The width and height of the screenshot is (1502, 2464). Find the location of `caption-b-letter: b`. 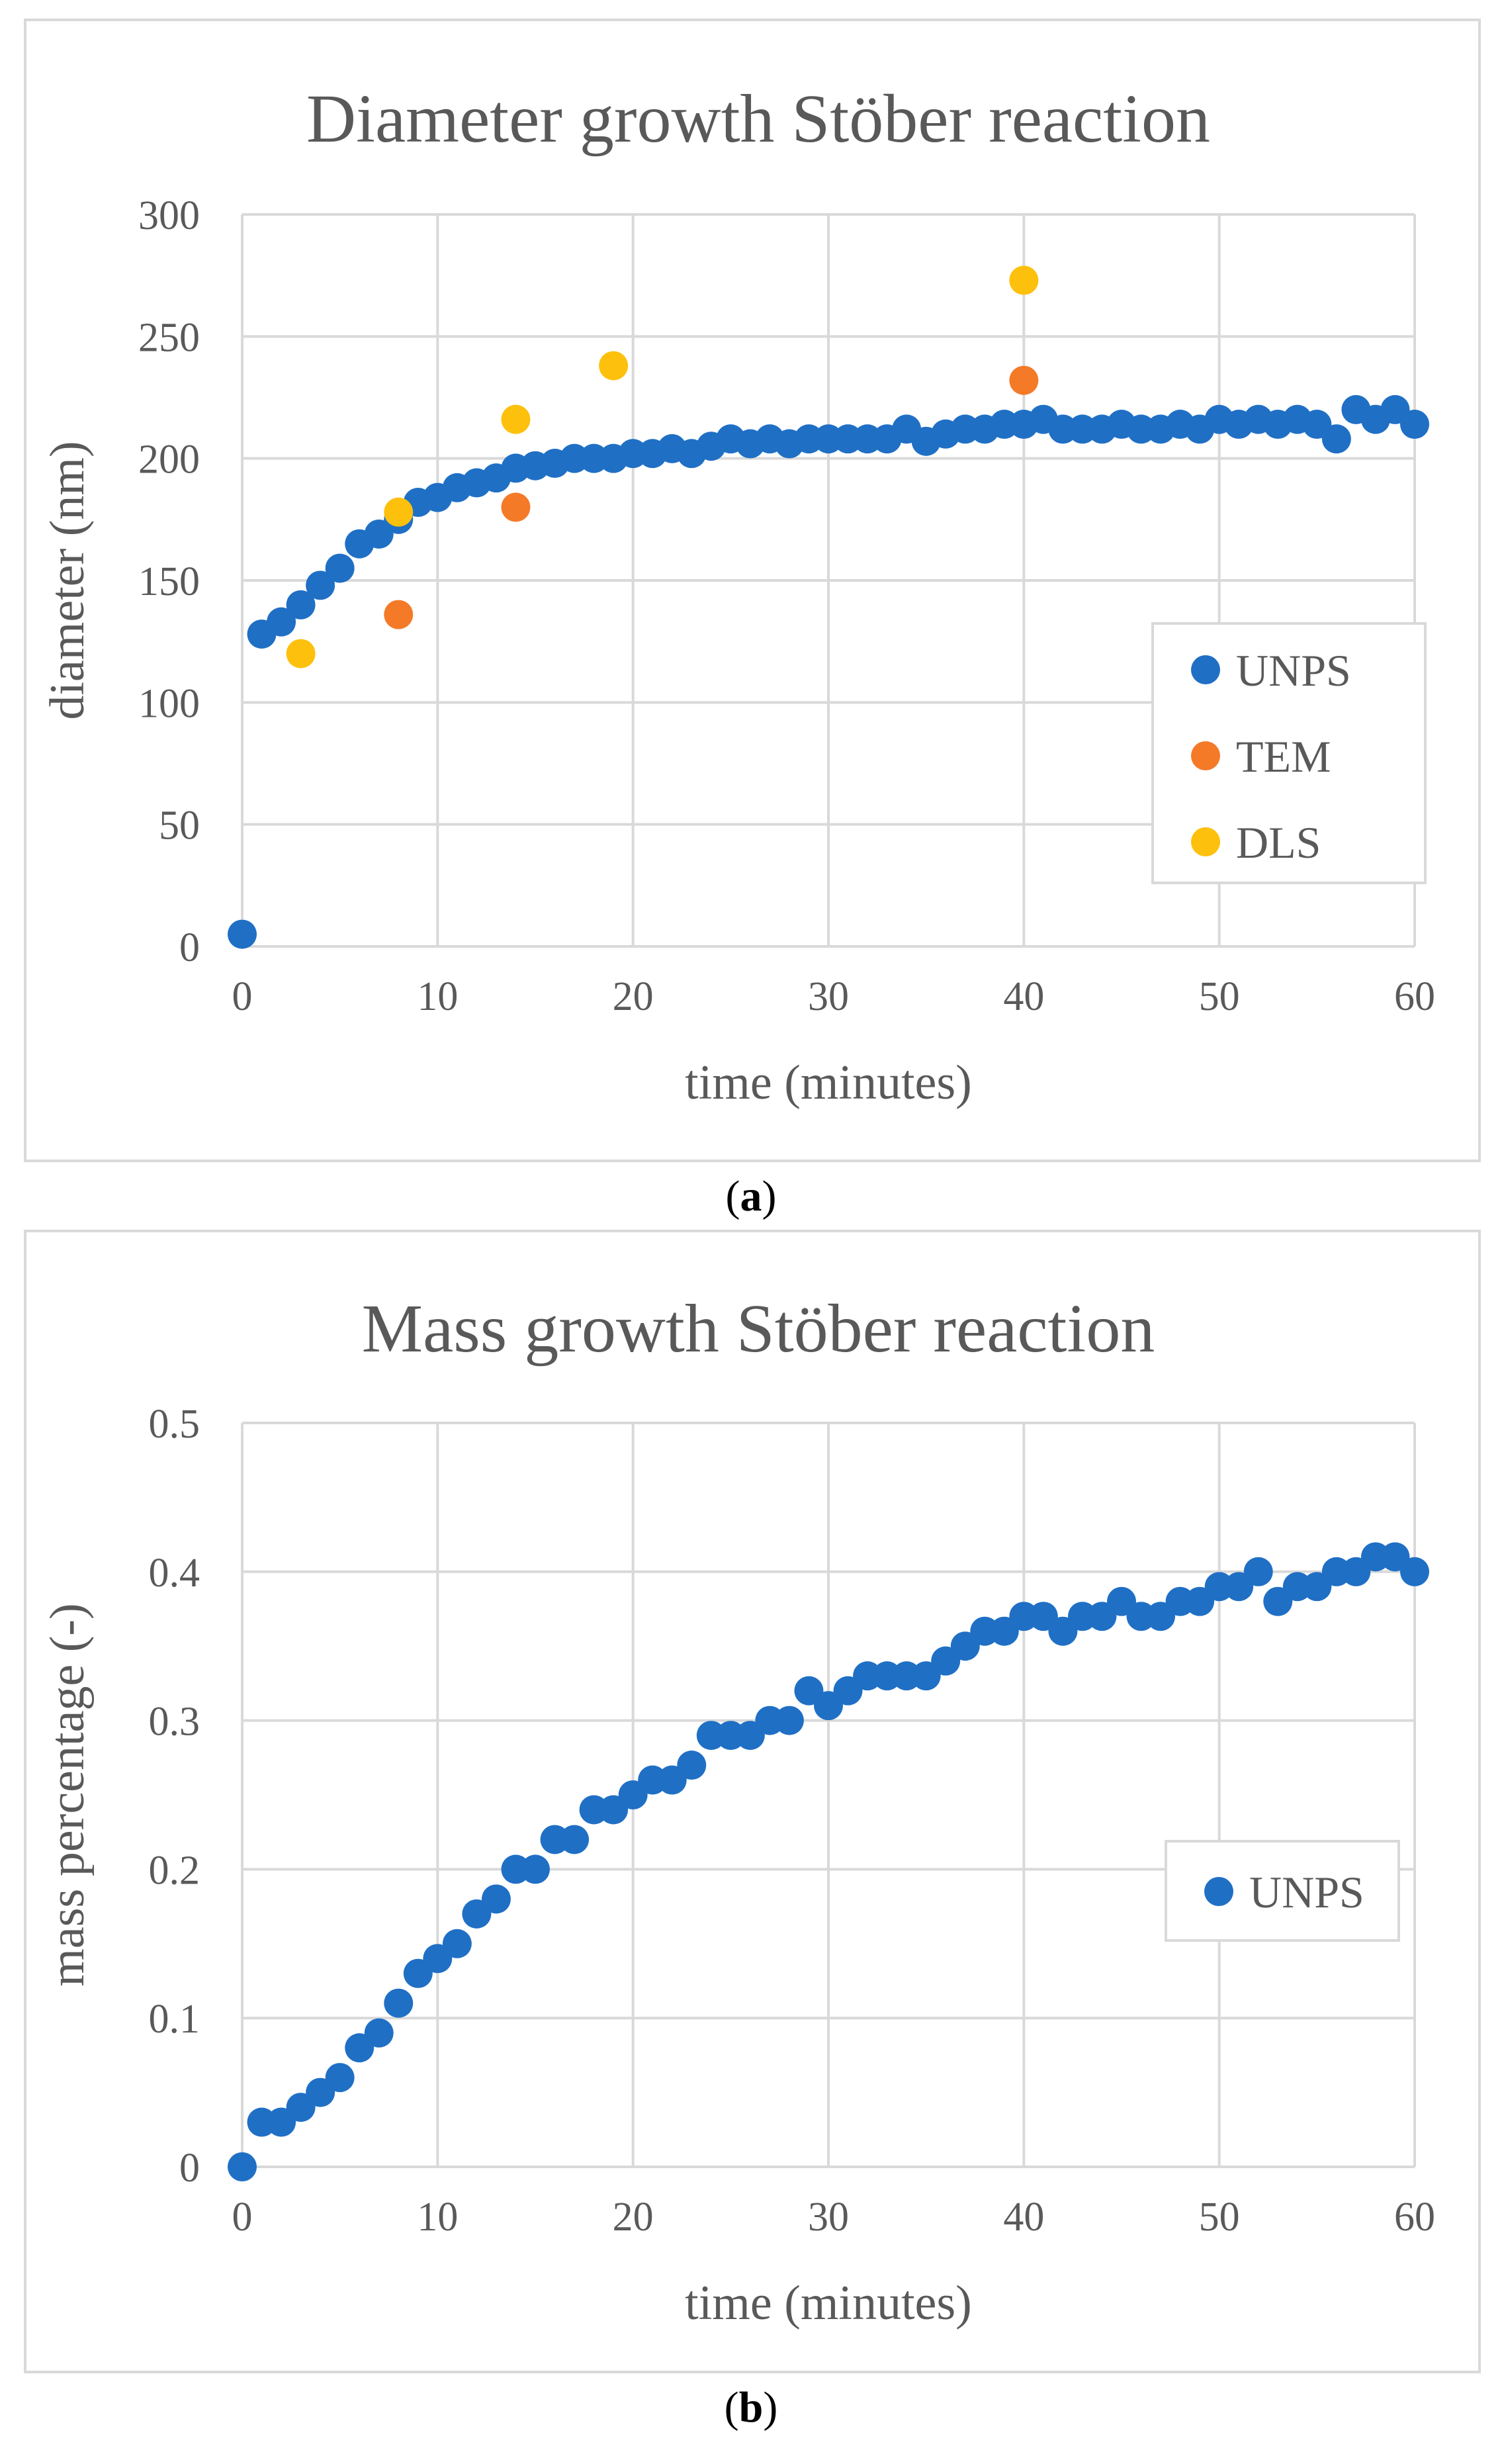

caption-b-letter: b is located at coordinates (751, 2407).